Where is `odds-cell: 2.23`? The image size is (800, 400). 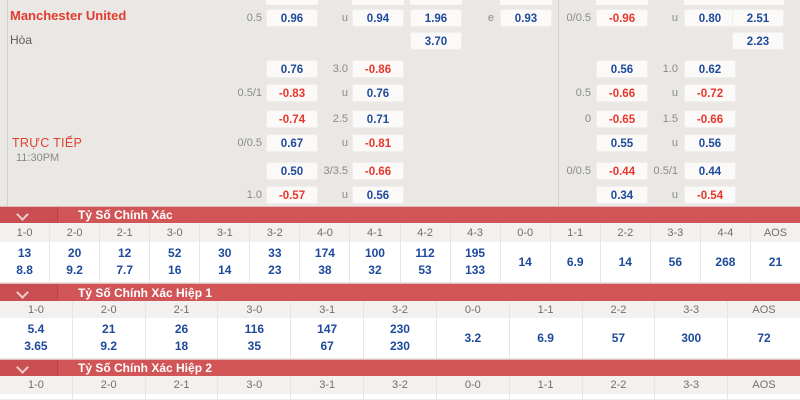 odds-cell: 2.23 is located at coordinates (758, 41).